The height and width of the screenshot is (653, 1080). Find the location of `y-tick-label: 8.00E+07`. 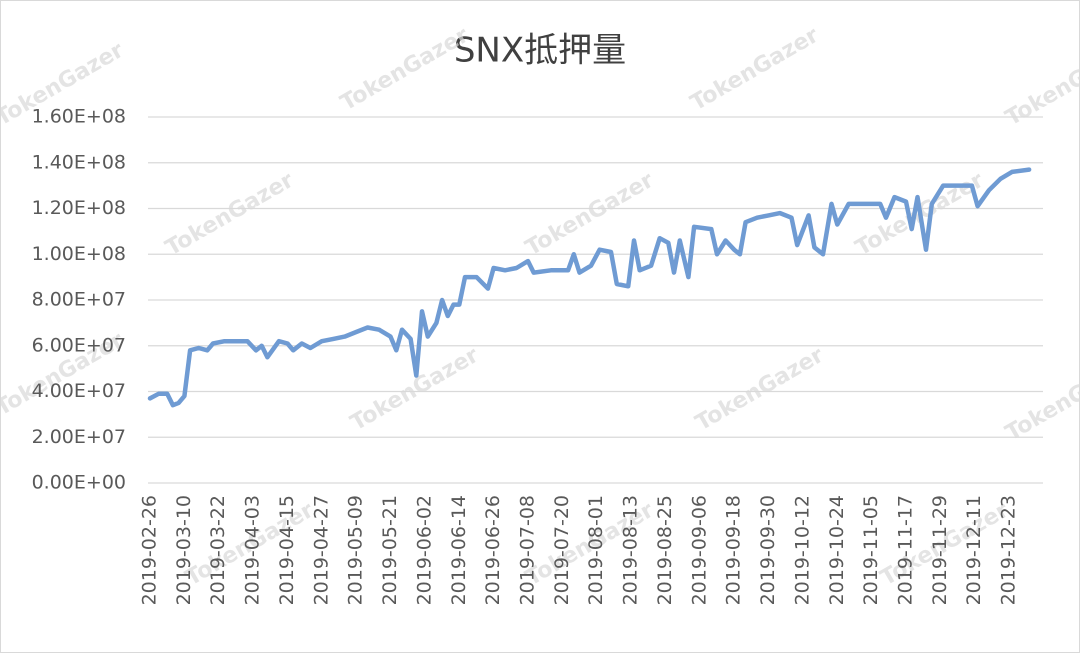

y-tick-label: 8.00E+07 is located at coordinates (79, 300).